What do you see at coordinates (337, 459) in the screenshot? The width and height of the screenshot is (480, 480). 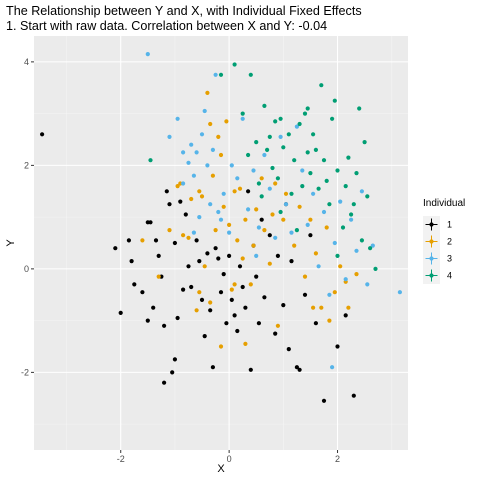 I see `x-tick-label: 2` at bounding box center [337, 459].